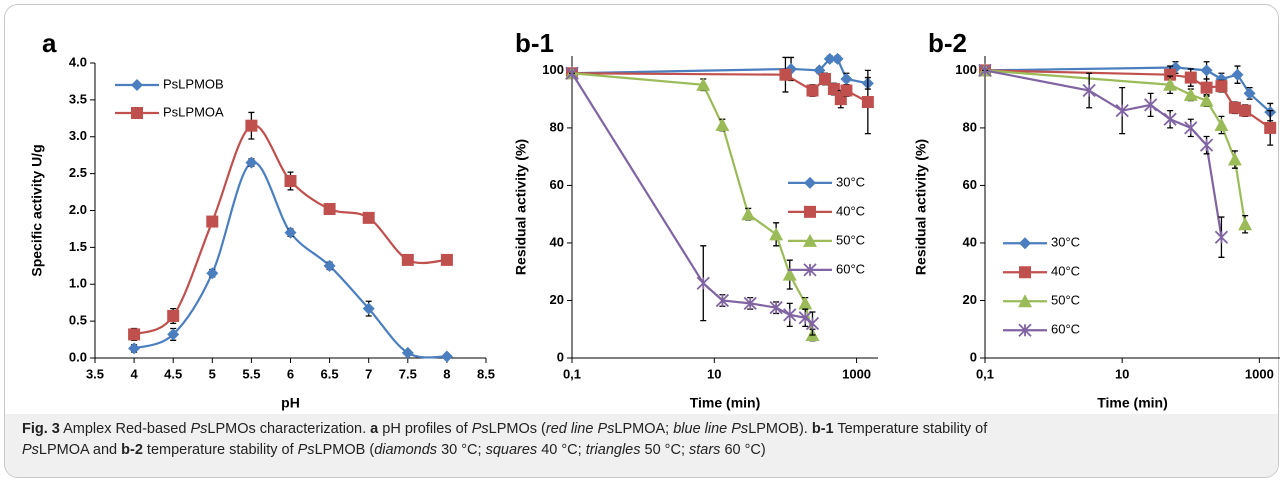 The image size is (1285, 484). Describe the element at coordinates (572, 373) in the screenshot. I see `x-tick-label: 0,1` at that location.